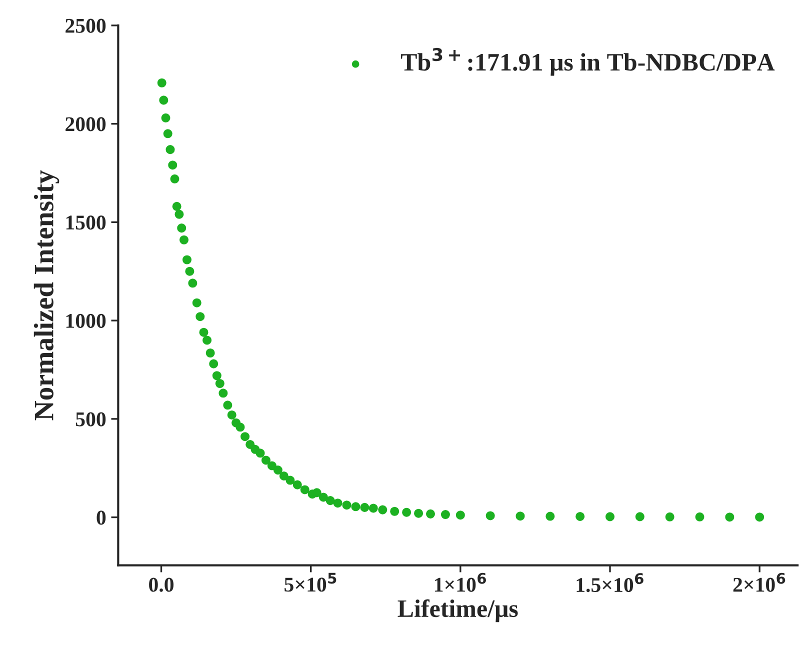 This screenshot has height=652, width=804. What do you see at coordinates (310, 582) in the screenshot?
I see `x-tick-label: 5×10$^{5}$` at bounding box center [310, 582].